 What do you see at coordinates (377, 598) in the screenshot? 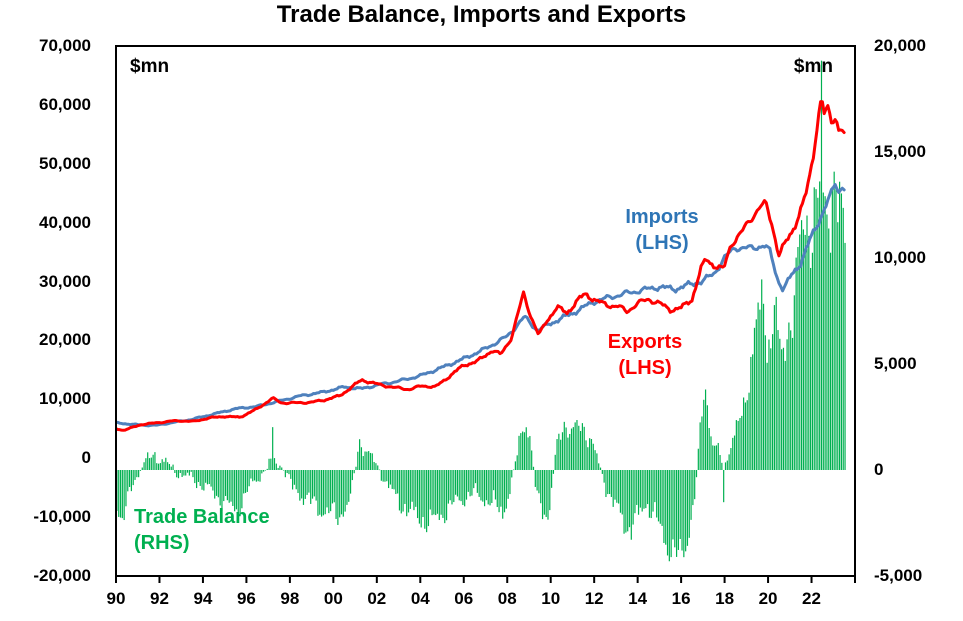
I see `x-axis-tick-label: 02` at bounding box center [377, 598].